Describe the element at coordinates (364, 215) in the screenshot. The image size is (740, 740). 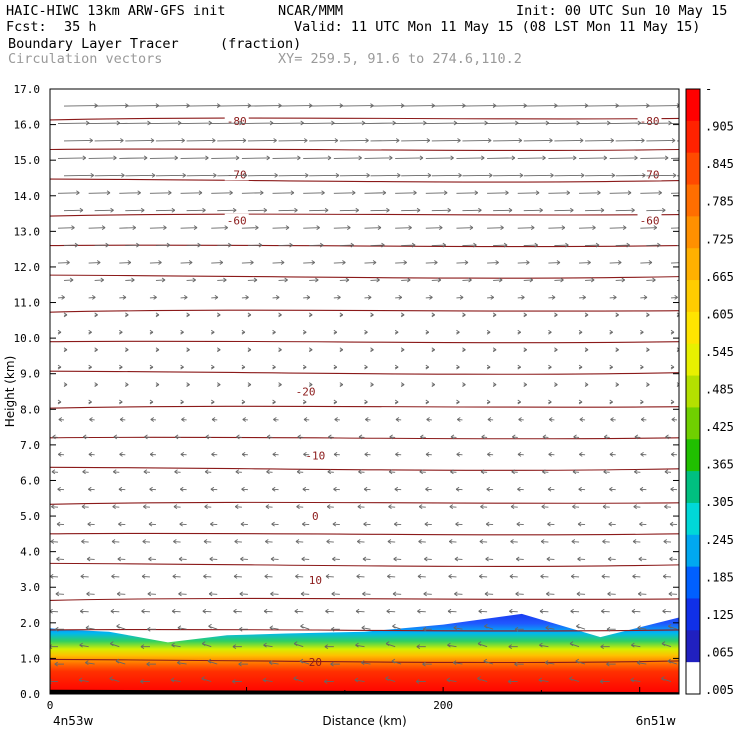
I see `contour-line` at that location.